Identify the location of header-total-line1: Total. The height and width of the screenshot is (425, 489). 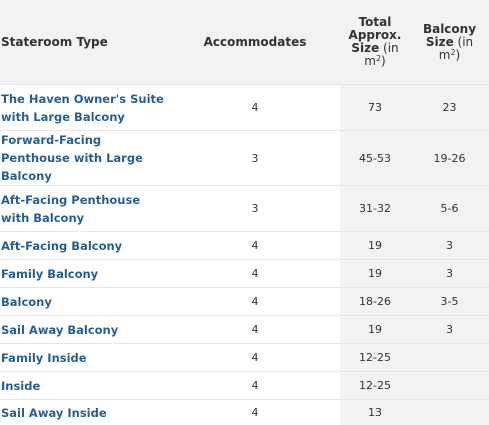
(375, 22).